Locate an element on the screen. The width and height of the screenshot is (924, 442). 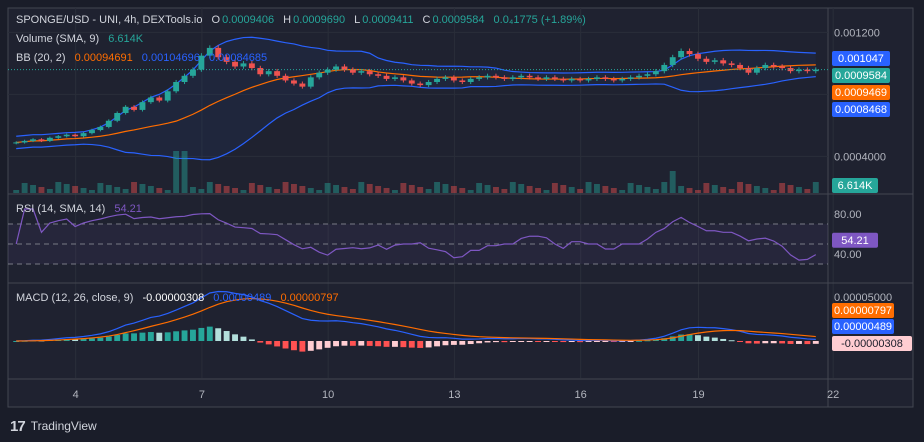
price-badge is located at coordinates (861, 109).